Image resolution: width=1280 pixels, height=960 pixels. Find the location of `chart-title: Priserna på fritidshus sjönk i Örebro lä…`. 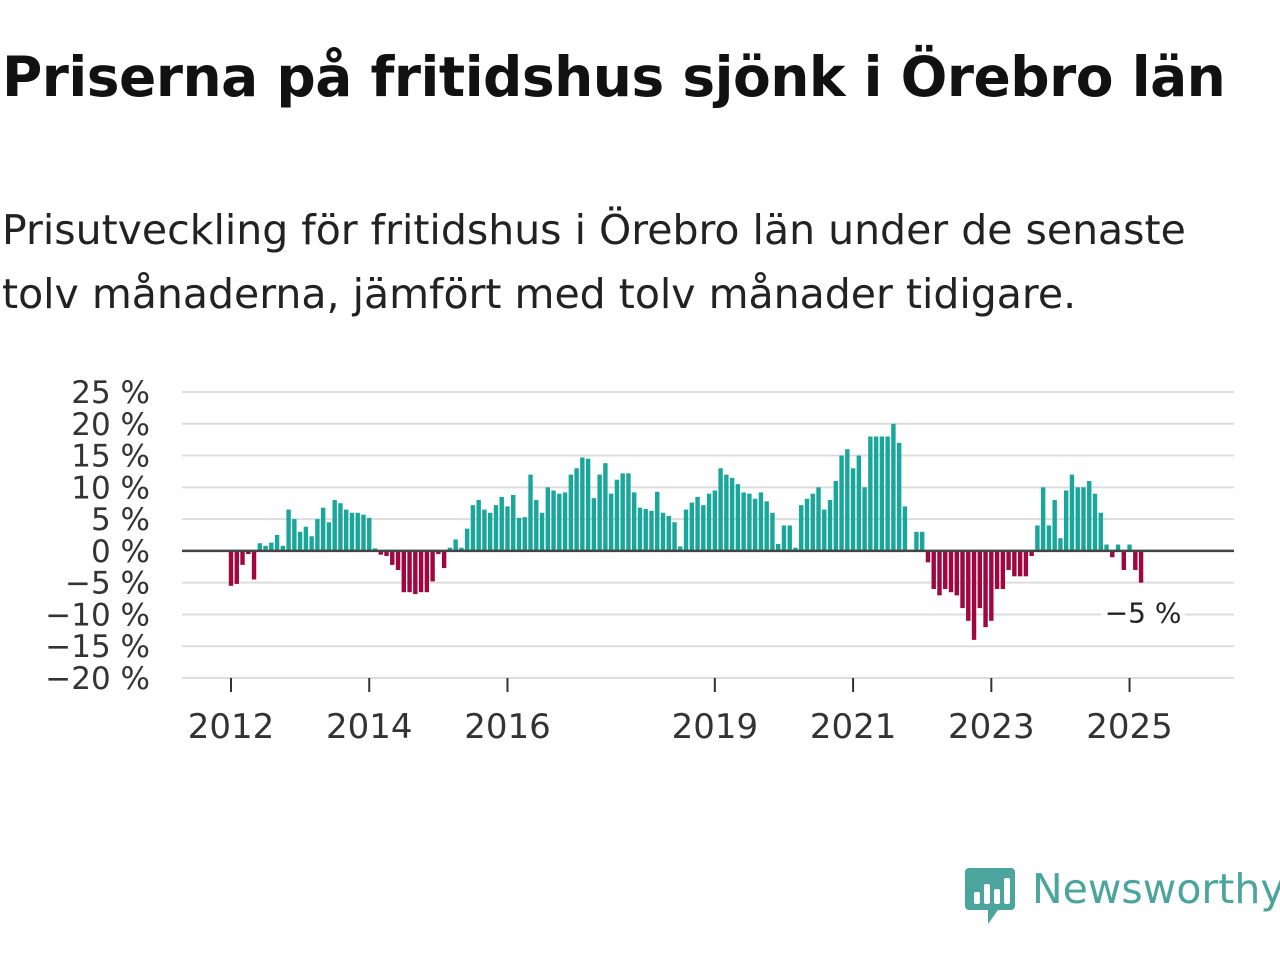

chart-title: Priserna på fritidshus sjönk i Örebro lä… is located at coordinates (614, 77).